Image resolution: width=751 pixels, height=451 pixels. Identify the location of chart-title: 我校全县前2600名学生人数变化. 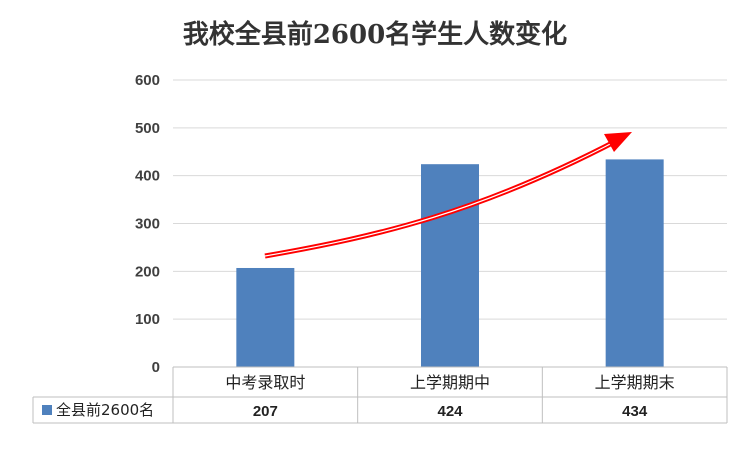
(375, 34).